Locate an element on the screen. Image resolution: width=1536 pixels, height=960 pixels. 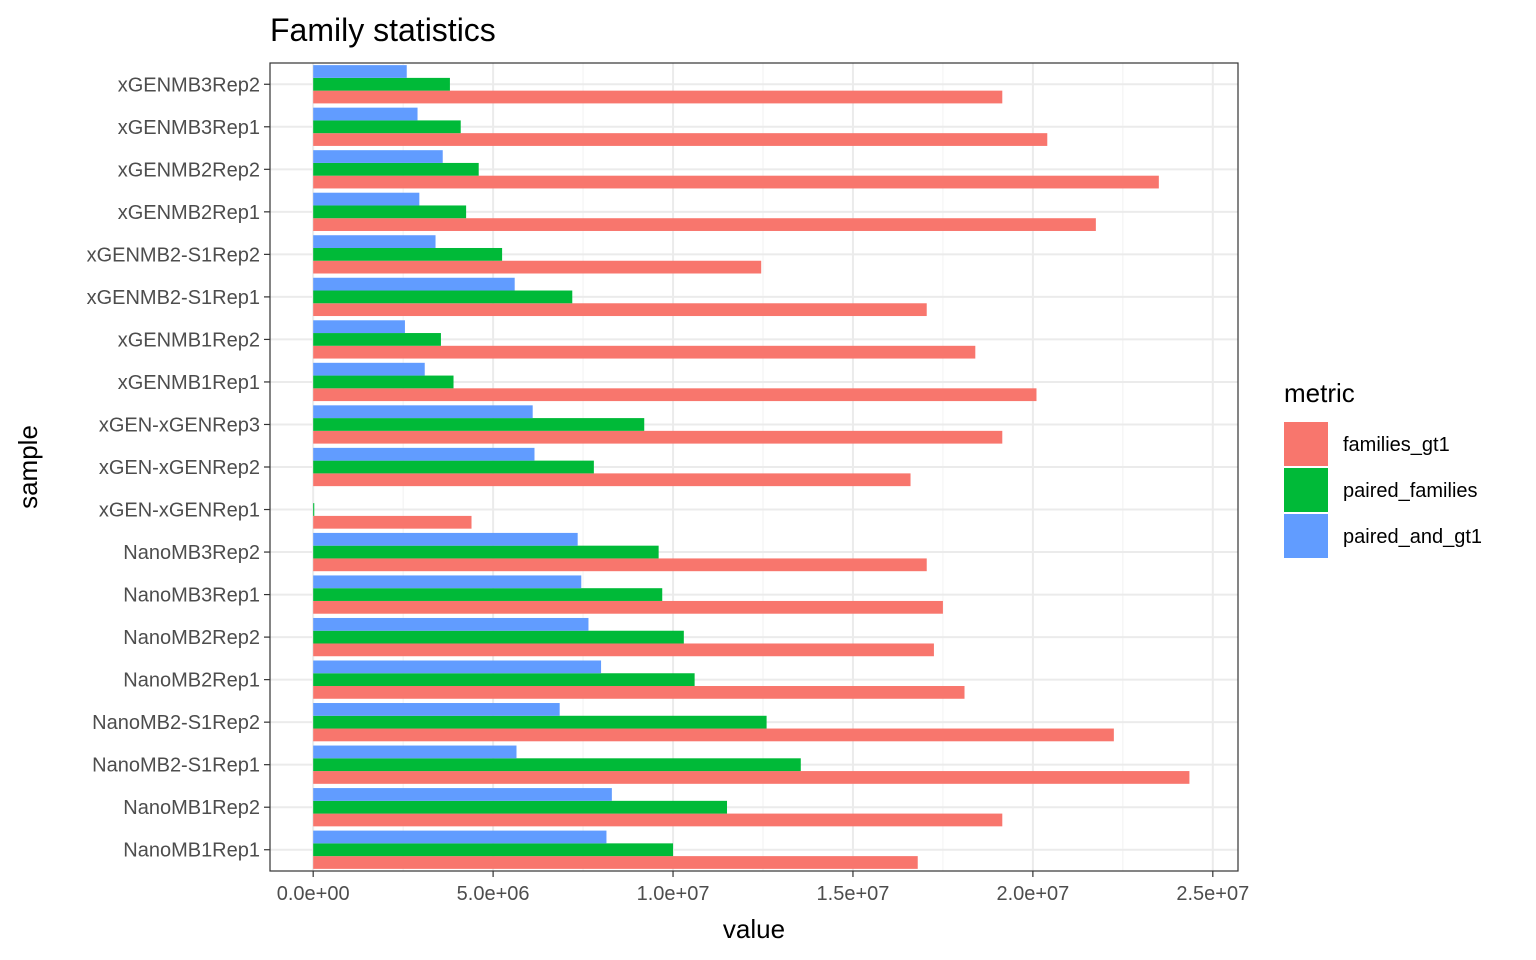
legend-swatch-families-gt1 is located at coordinates (1306, 444).